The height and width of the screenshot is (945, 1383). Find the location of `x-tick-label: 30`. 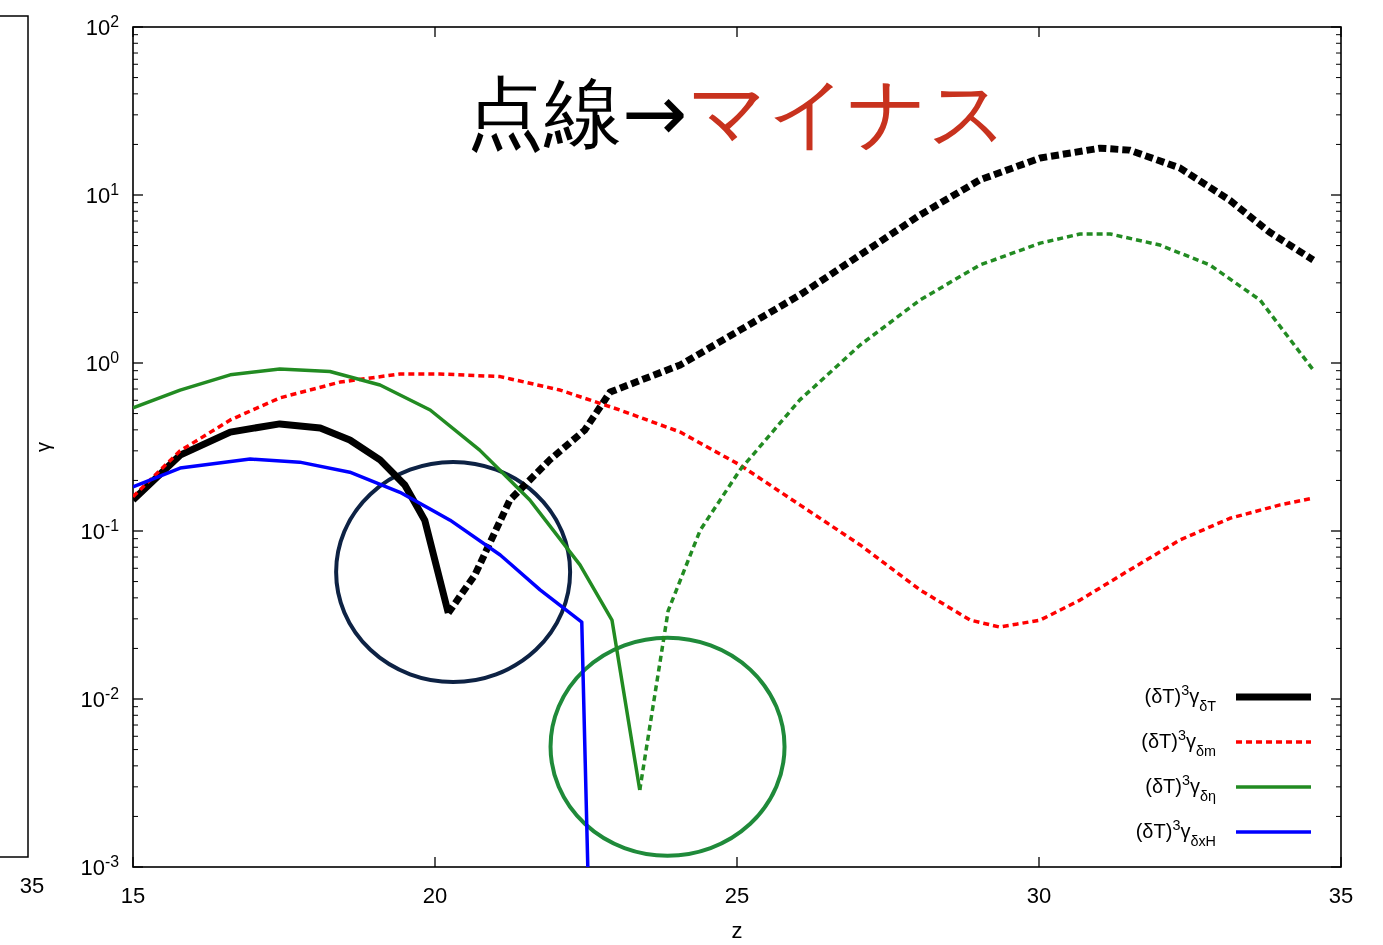

x-tick-label: 30 is located at coordinates (1039, 895).